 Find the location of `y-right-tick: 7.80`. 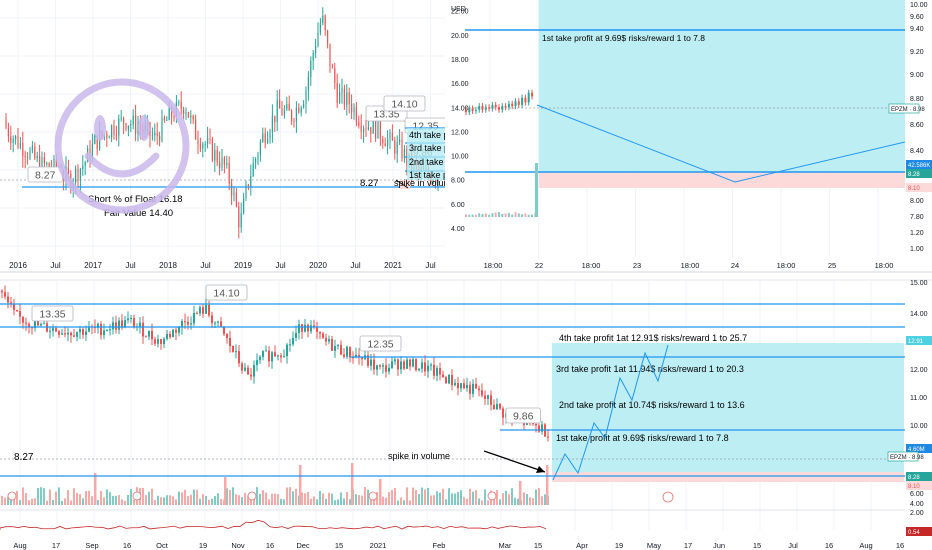

y-right-tick: 7.80 is located at coordinates (917, 217).